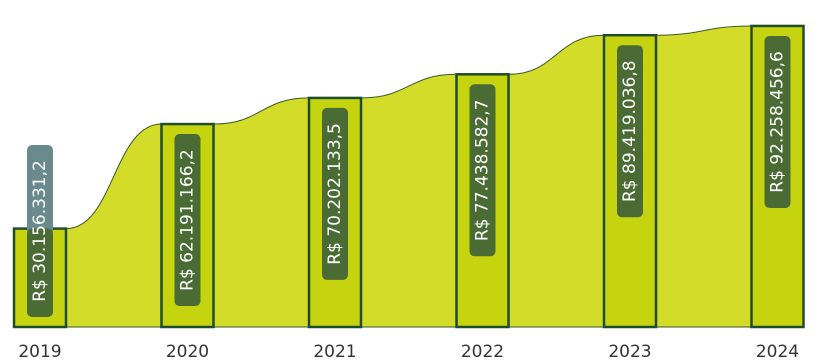 The width and height of the screenshot is (818, 363). I want to click on data-label-2020: R$ 62.191.166,2, so click(187, 220).